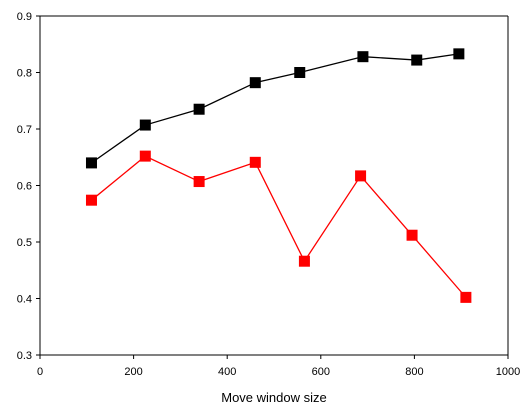  Describe the element at coordinates (133, 372) in the screenshot. I see `x-tick-label: 200` at that location.